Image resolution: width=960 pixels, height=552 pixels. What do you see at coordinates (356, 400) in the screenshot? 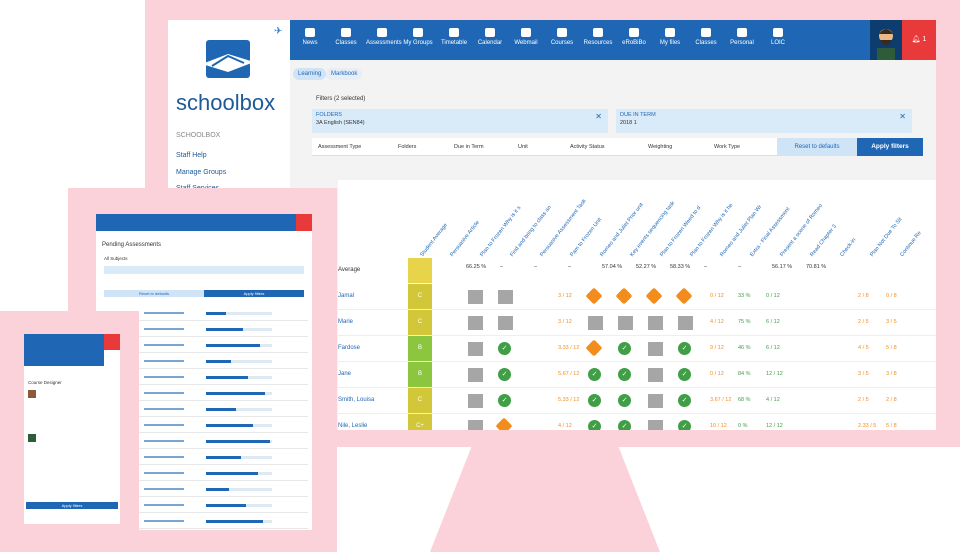
I see `student-name: Smith, Louisa` at bounding box center [356, 400].